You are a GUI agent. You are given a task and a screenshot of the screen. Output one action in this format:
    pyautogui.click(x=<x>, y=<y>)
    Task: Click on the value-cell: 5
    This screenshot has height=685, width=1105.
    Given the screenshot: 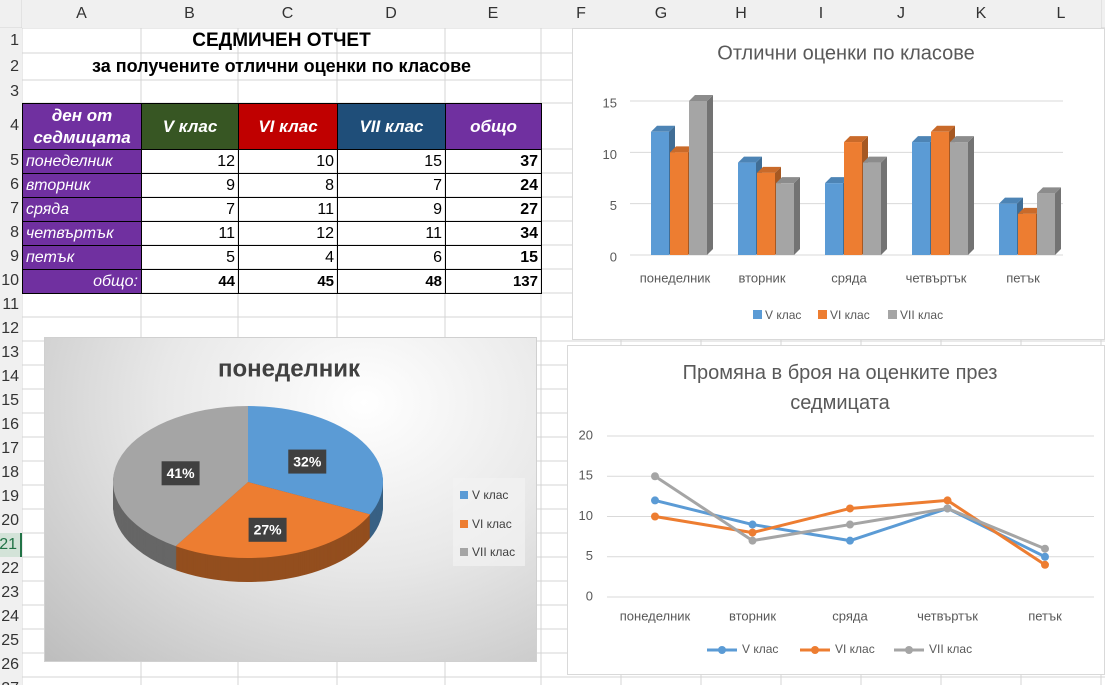 What is the action you would take?
    pyautogui.click(x=190, y=257)
    